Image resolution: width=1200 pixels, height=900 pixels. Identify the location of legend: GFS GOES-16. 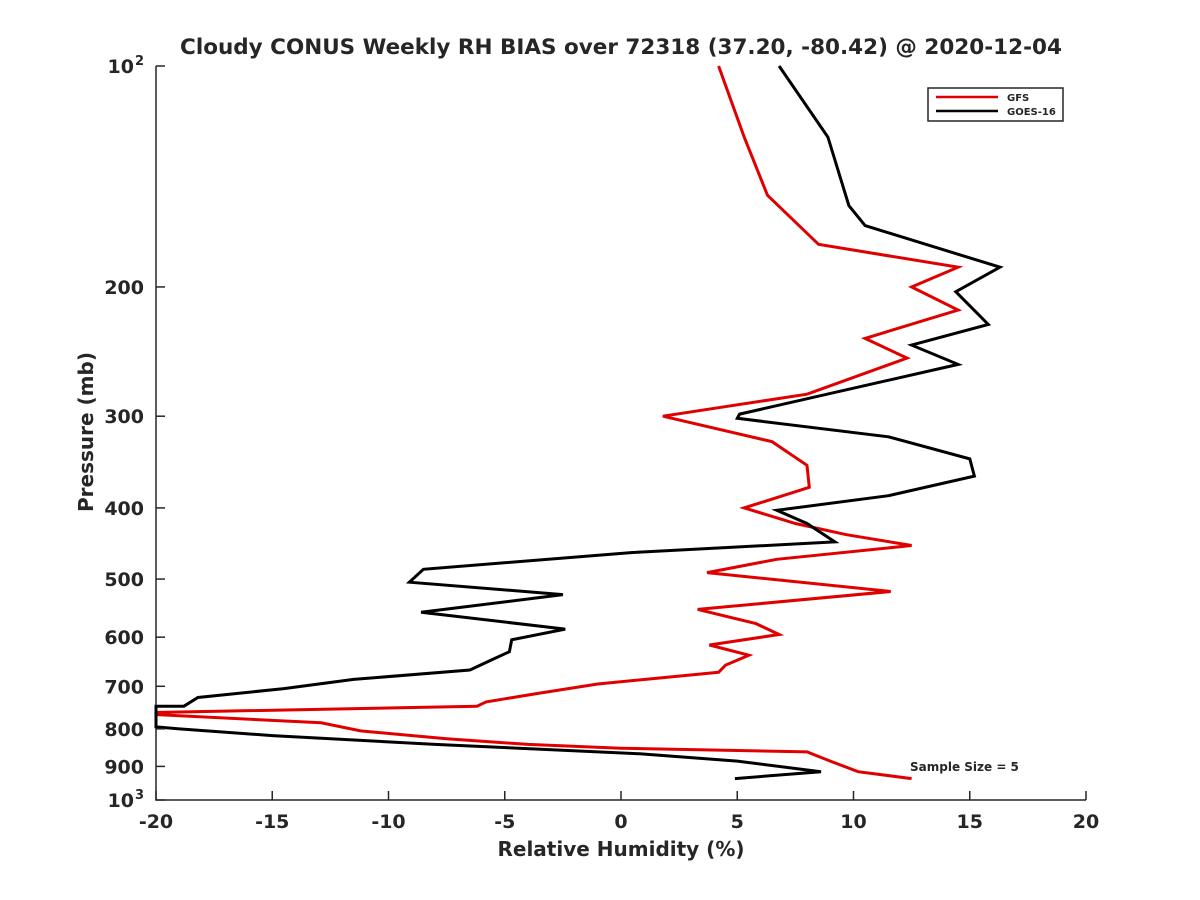
(995, 104).